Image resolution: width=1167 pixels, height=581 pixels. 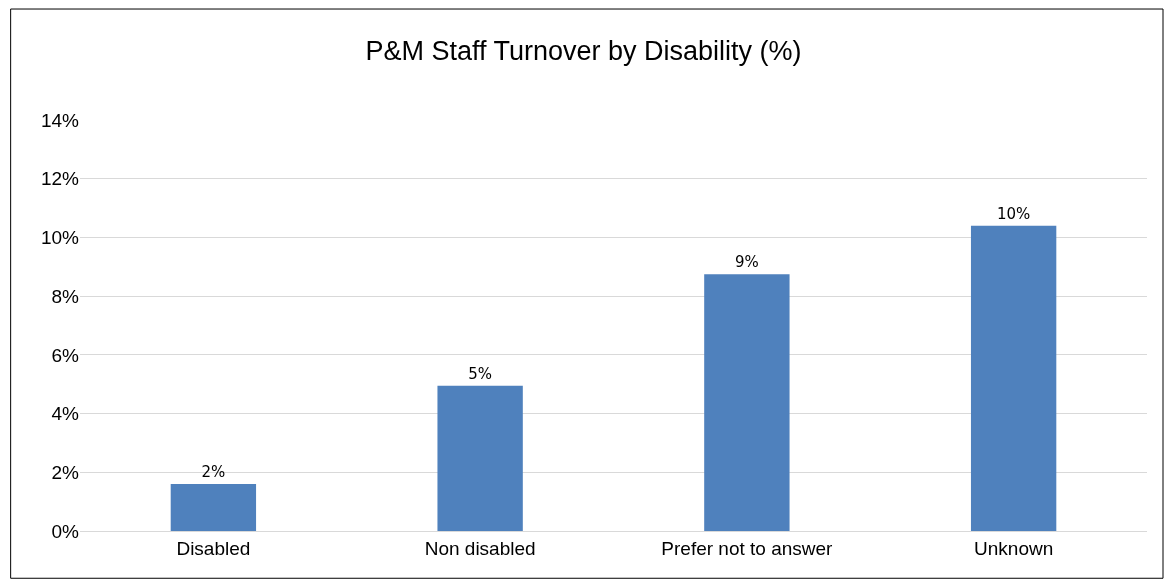 I want to click on x-tick-label: Non disabled, so click(x=480, y=548).